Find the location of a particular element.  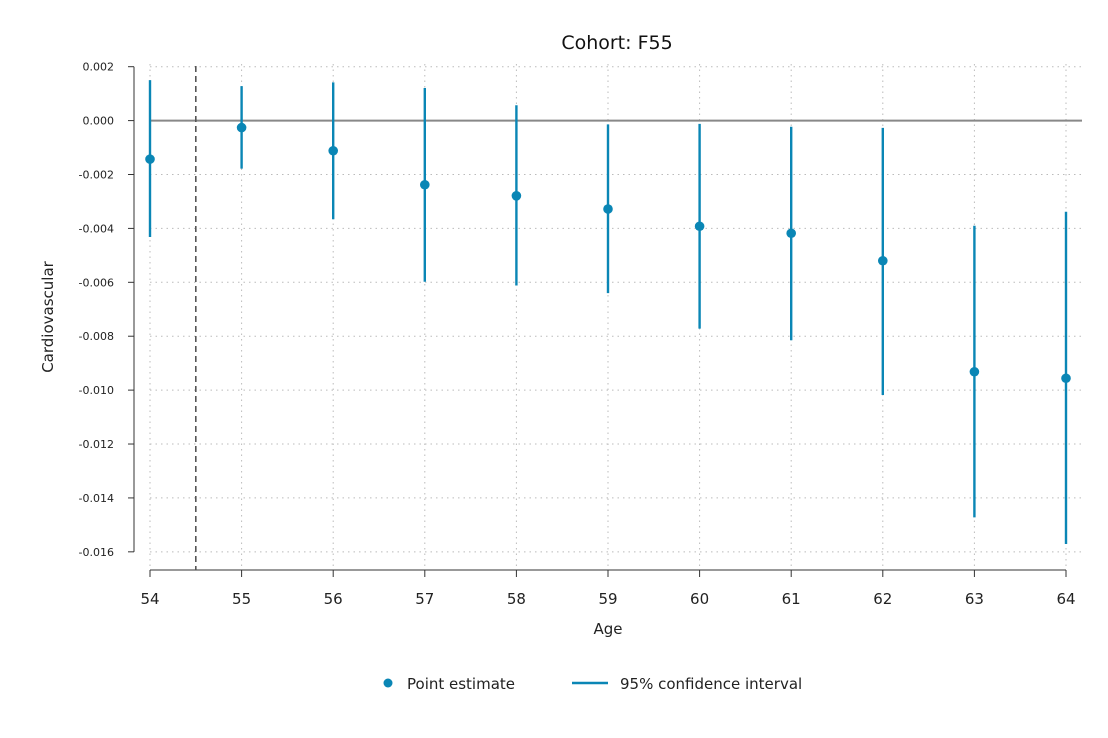

x-tick-label: 58 is located at coordinates (516, 599).